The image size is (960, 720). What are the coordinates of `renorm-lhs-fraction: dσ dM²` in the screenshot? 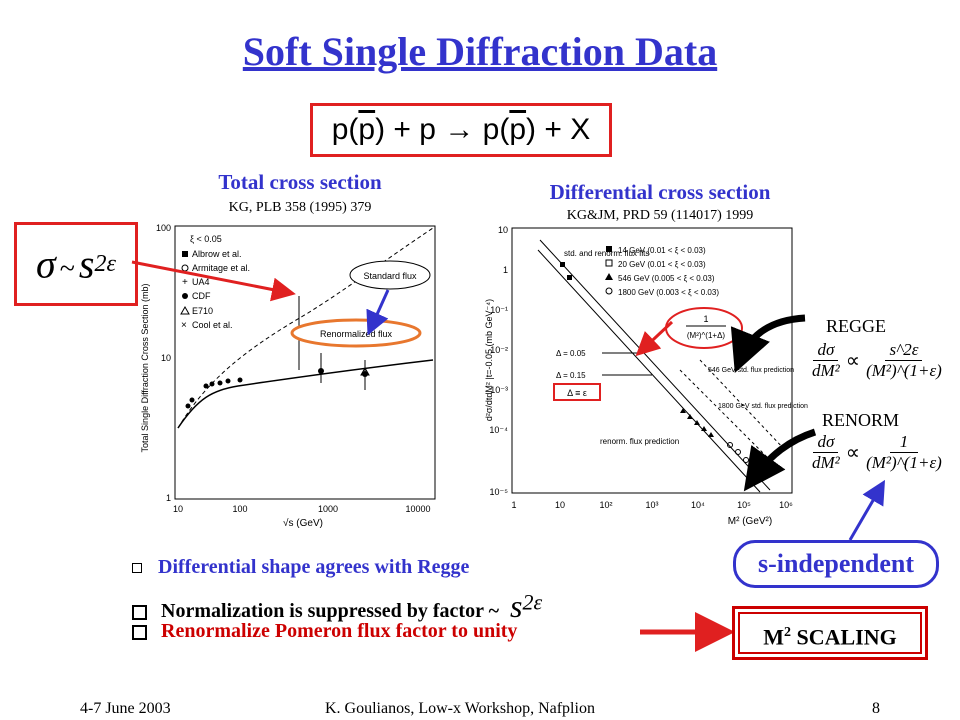 It's located at (826, 452).